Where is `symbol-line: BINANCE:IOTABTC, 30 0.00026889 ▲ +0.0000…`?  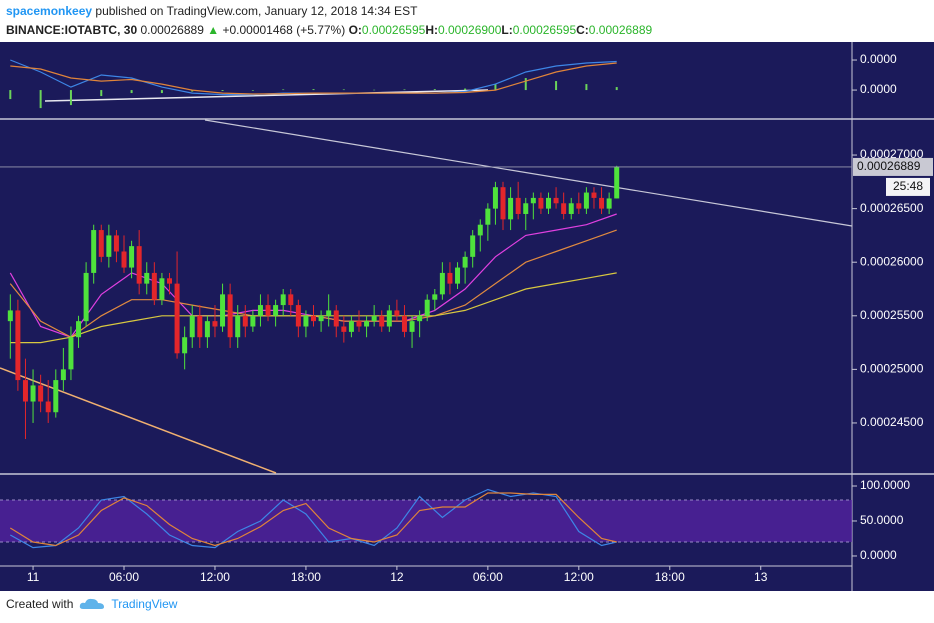
symbol-line: BINANCE:IOTABTC, 30 0.00026889 ▲ +0.0000… is located at coordinates (468, 28).